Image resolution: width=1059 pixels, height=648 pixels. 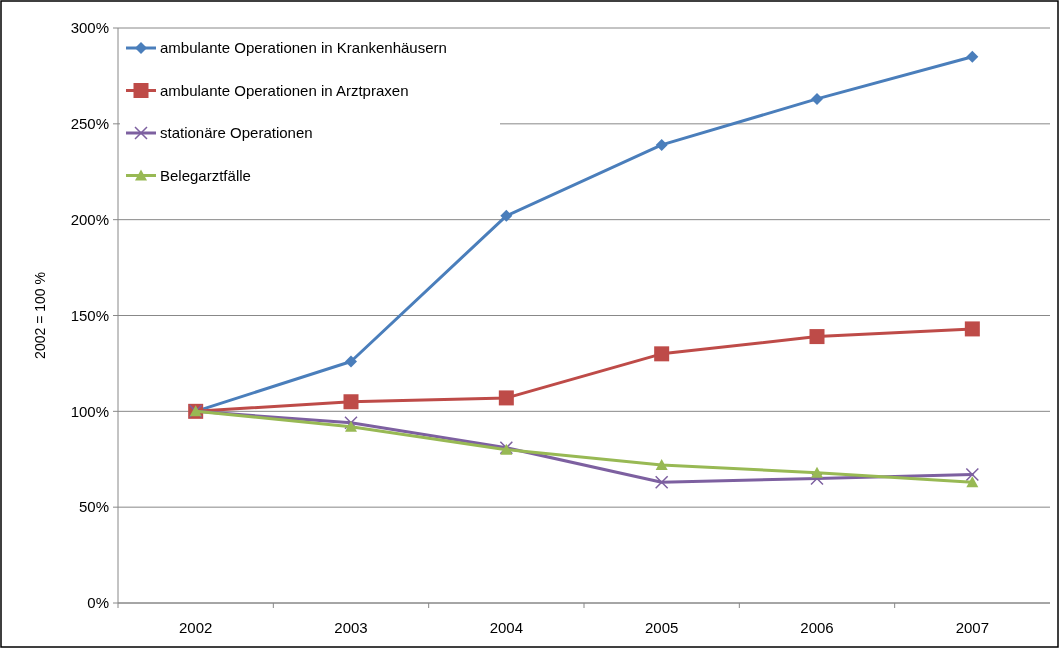 I want to click on legend-label: stationäre Operationen, so click(x=236, y=133).